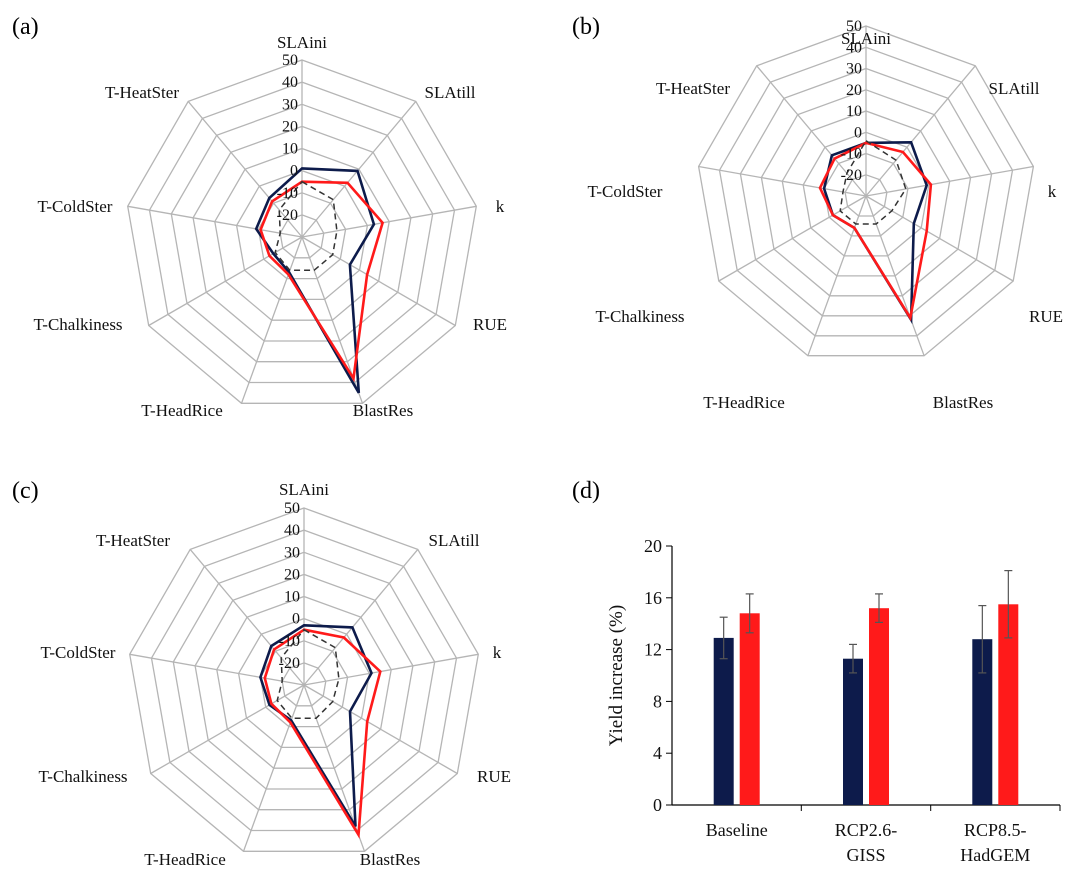 The height and width of the screenshot is (869, 1072). What do you see at coordinates (657, 701) in the screenshot?
I see `y-tick-label: 8` at bounding box center [657, 701].